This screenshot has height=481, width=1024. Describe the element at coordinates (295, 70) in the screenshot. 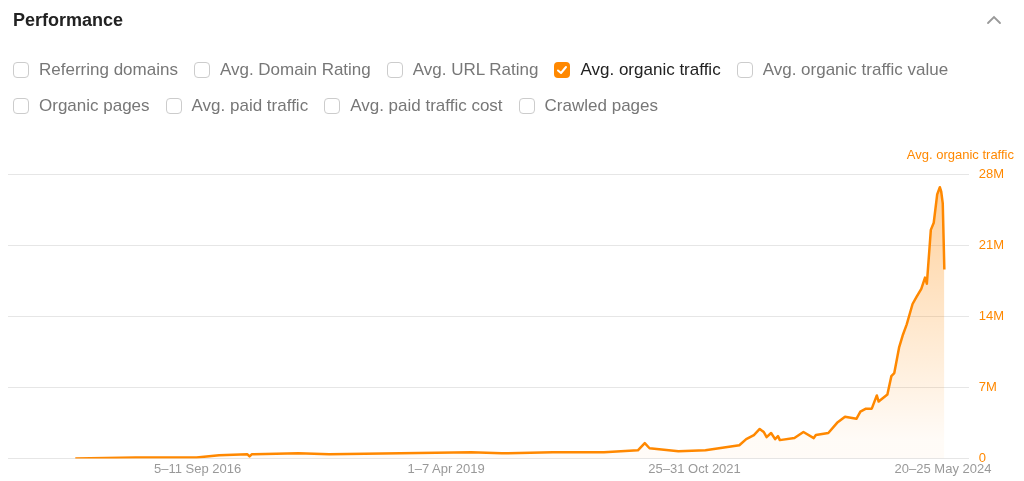

I see `text: Avg. Domain Rating` at that location.